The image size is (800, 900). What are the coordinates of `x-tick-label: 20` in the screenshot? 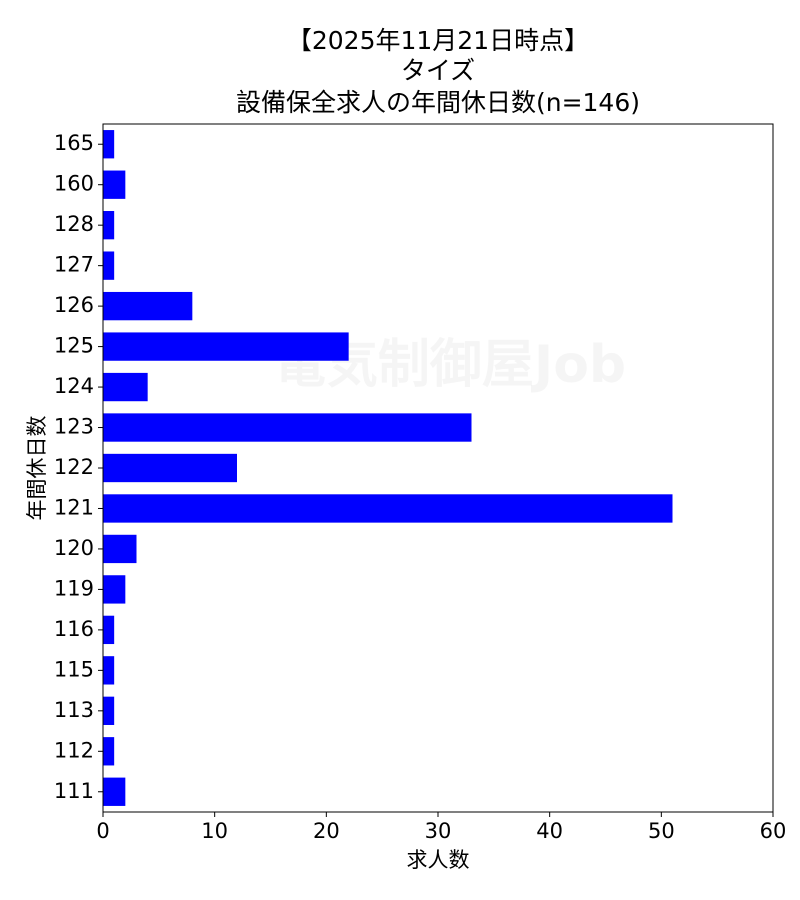 It's located at (326, 831).